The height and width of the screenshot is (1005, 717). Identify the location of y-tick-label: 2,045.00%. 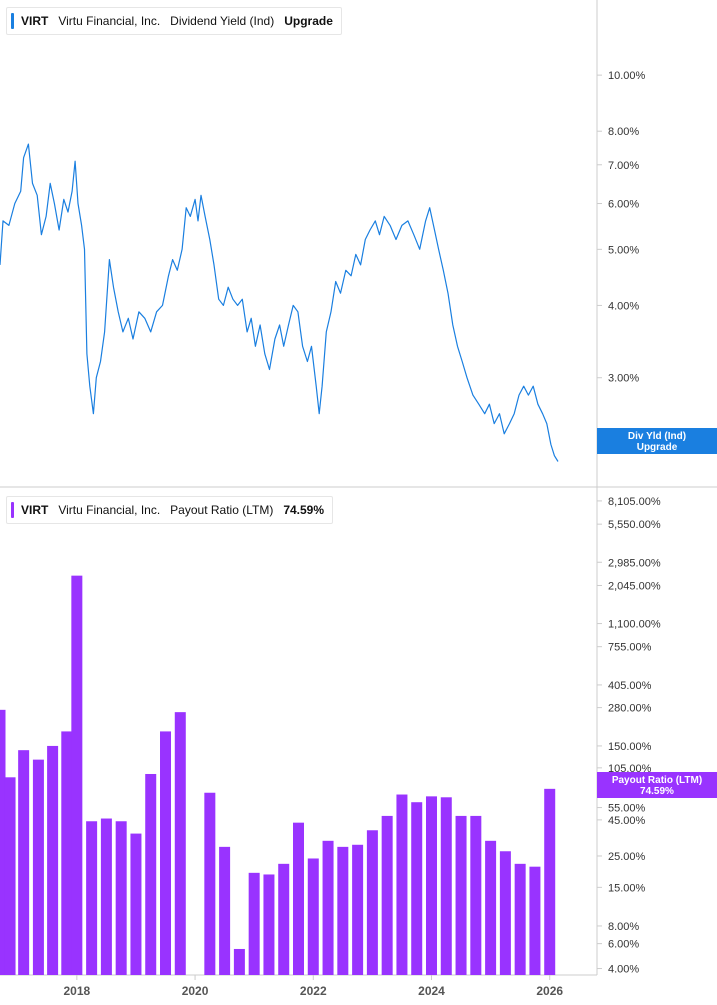
(634, 586).